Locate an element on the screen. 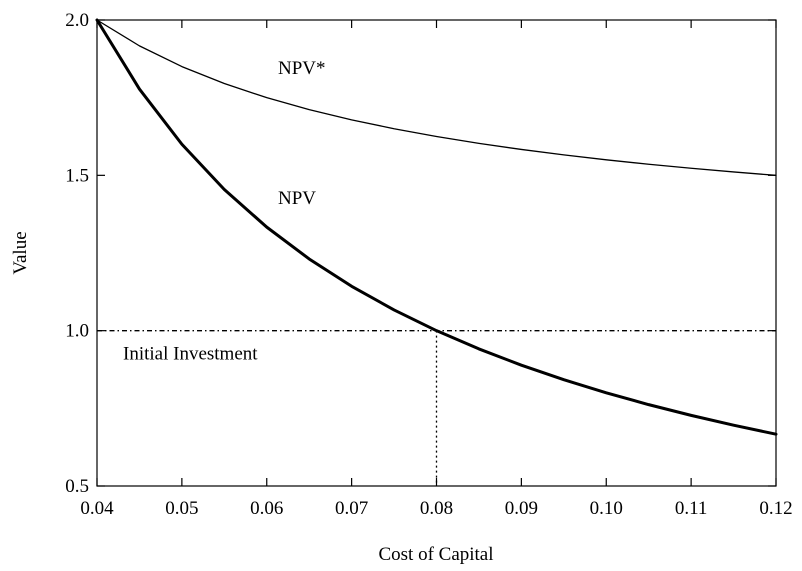  y-tick-label: 1.5 is located at coordinates (77, 175).